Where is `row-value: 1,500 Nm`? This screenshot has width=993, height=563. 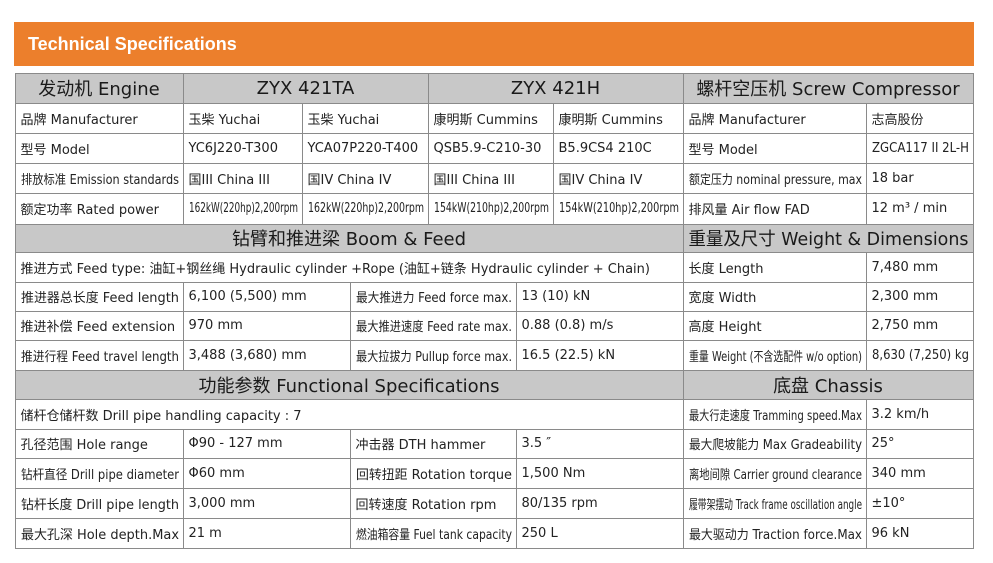
row-value: 1,500 Nm is located at coordinates (599, 473).